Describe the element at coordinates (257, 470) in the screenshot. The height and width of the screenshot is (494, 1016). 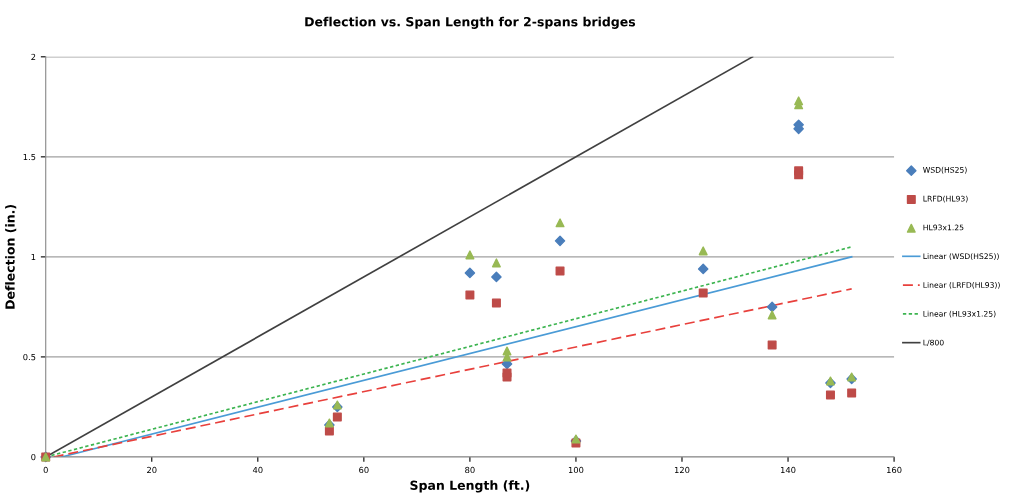
I see `x-tick-label: 40` at that location.